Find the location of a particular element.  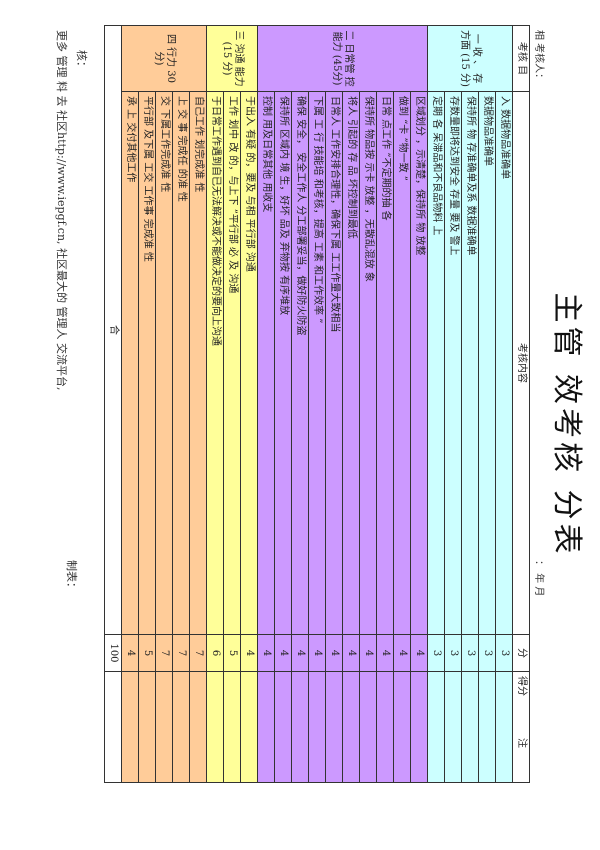

table-row: 定期 各 呆滞品和不良品物料 上 3 is located at coordinates (436, 404).